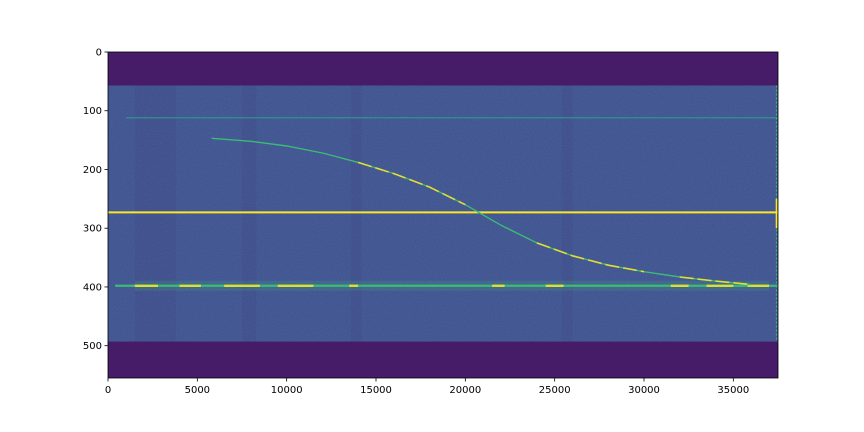  What do you see at coordinates (108, 390) in the screenshot?
I see `x-tick-label: 0` at bounding box center [108, 390].